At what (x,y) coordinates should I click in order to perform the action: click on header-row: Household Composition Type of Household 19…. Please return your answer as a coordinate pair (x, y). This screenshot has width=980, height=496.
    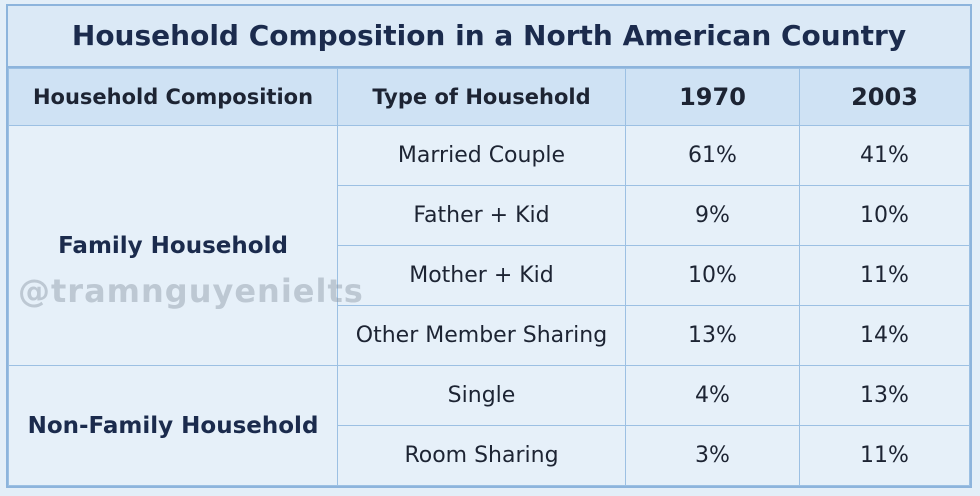
    Looking at the image, I should click on (489, 97).